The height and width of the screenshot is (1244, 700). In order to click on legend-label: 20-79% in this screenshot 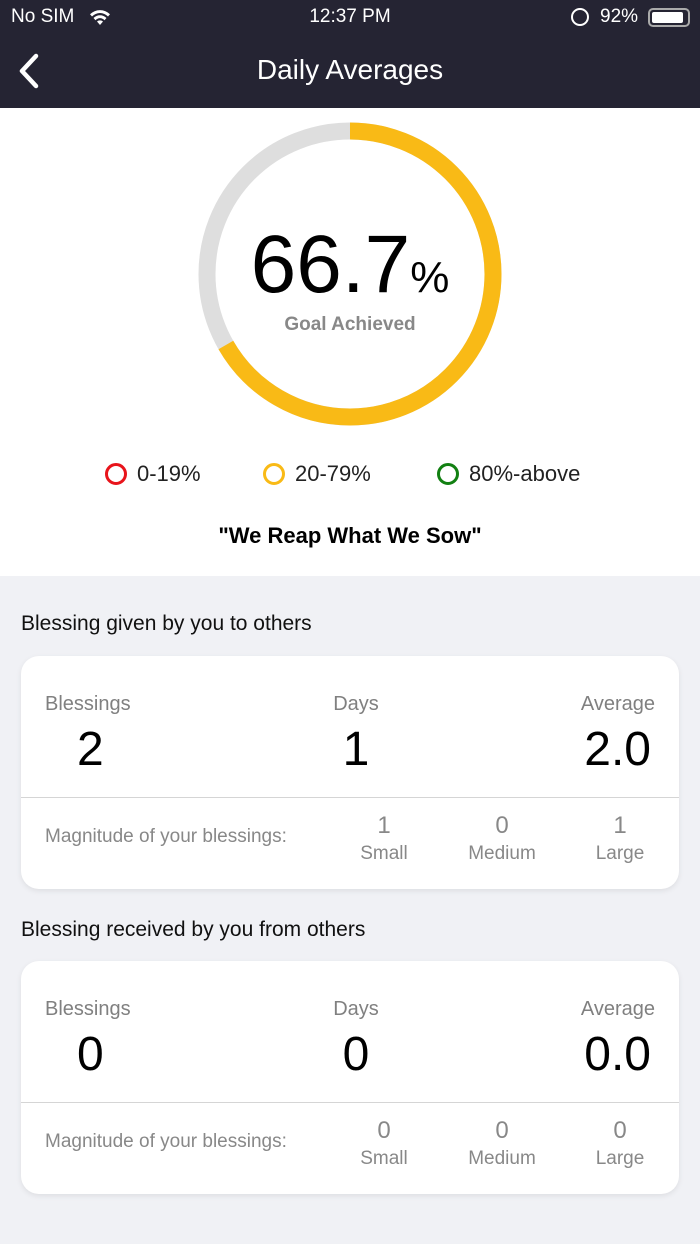, I will do `click(333, 473)`.